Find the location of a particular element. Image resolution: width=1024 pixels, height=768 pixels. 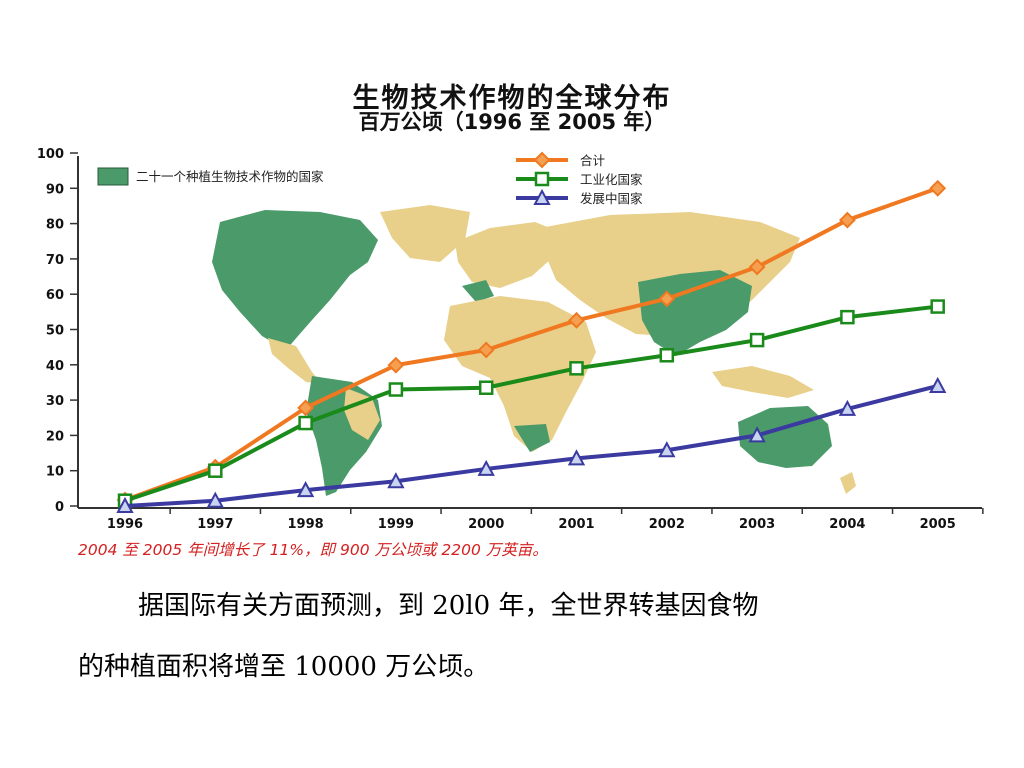

map-land-south-america is located at coordinates (344, 436).